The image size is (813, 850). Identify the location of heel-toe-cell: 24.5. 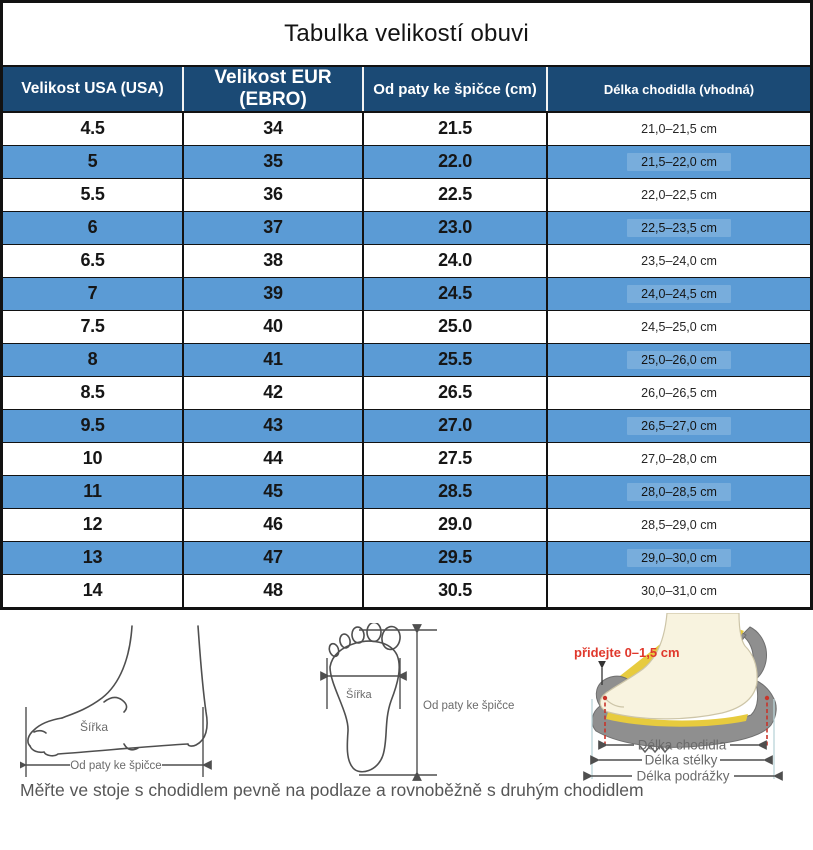
(455, 293).